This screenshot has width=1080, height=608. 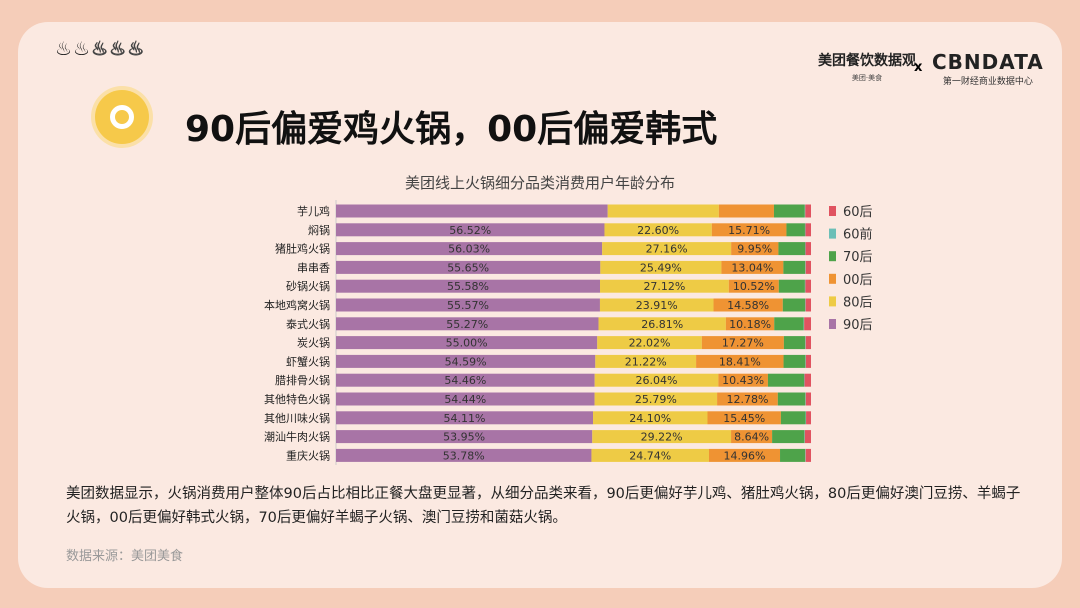 I want to click on legend-label: 00后, so click(x=858, y=280).